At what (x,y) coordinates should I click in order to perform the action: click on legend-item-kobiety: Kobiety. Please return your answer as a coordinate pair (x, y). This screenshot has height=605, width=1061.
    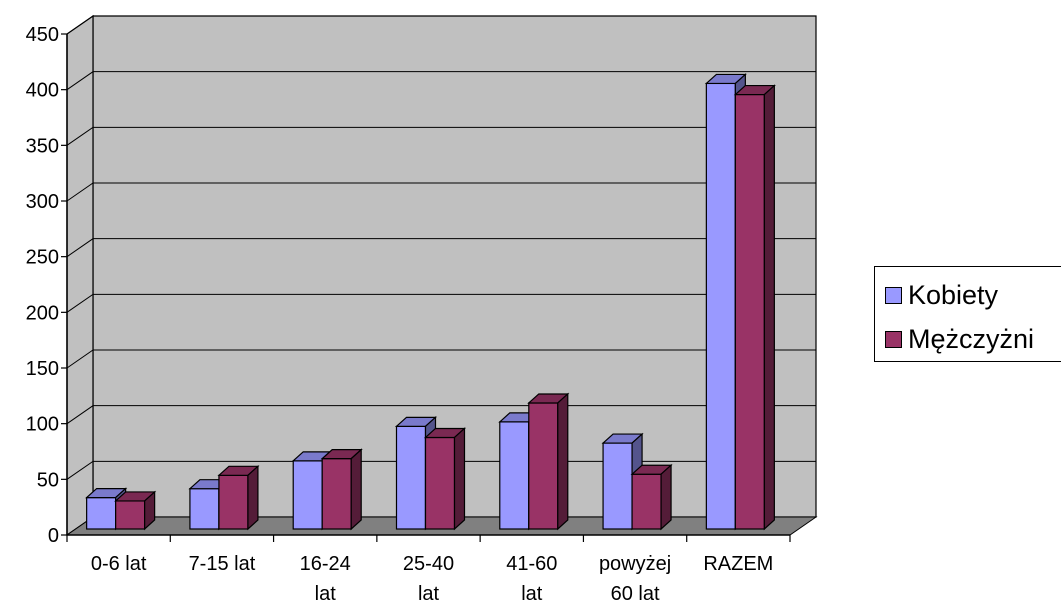
    Looking at the image, I should click on (941, 295).